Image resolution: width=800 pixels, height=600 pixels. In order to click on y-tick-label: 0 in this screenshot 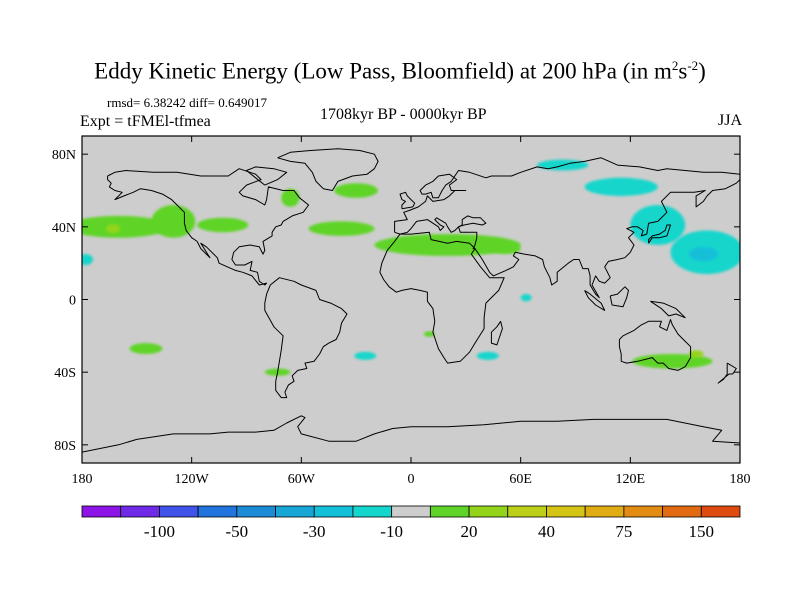, I will do `click(72, 301)`.